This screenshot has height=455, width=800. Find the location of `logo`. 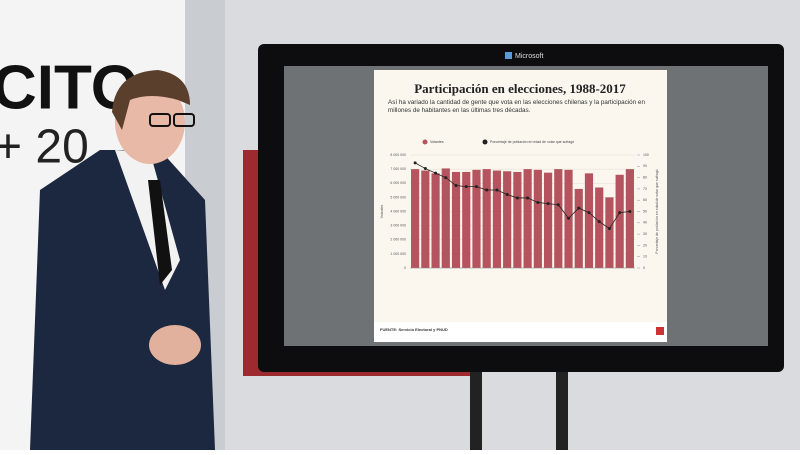

logo is located at coordinates (660, 331).